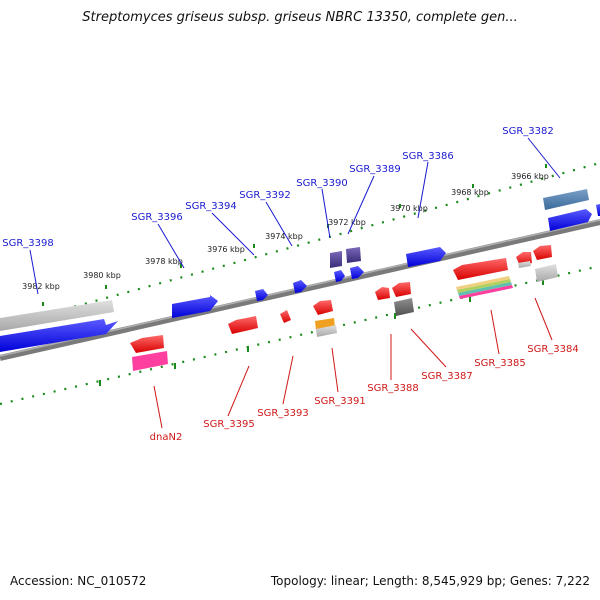 This screenshot has height=600, width=600. I want to click on scale-label: 3968 kbp, so click(470, 192).